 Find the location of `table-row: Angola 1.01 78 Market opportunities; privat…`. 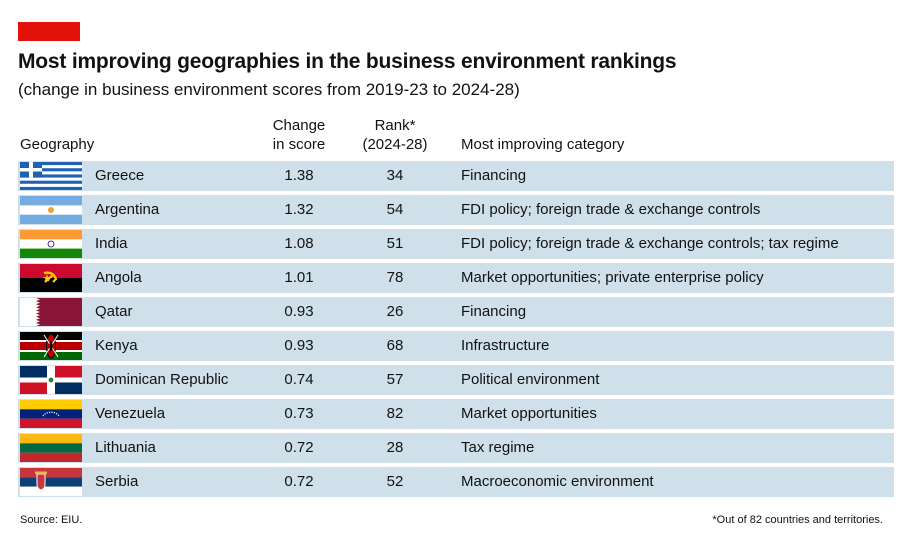

table-row: Angola 1.01 78 Market opportunities; privat… is located at coordinates (456, 278).